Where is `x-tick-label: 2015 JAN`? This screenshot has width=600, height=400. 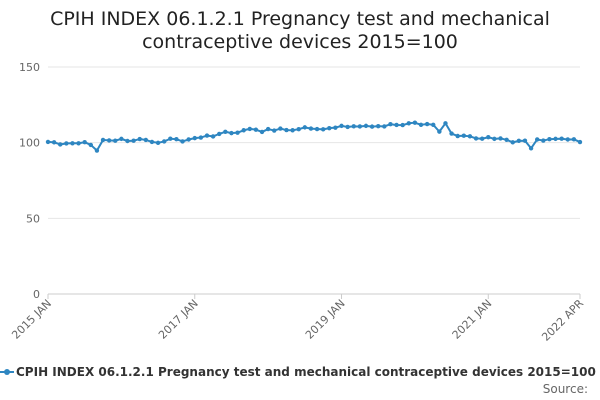
x-tick-label: 2015 JAN is located at coordinates (31, 319).